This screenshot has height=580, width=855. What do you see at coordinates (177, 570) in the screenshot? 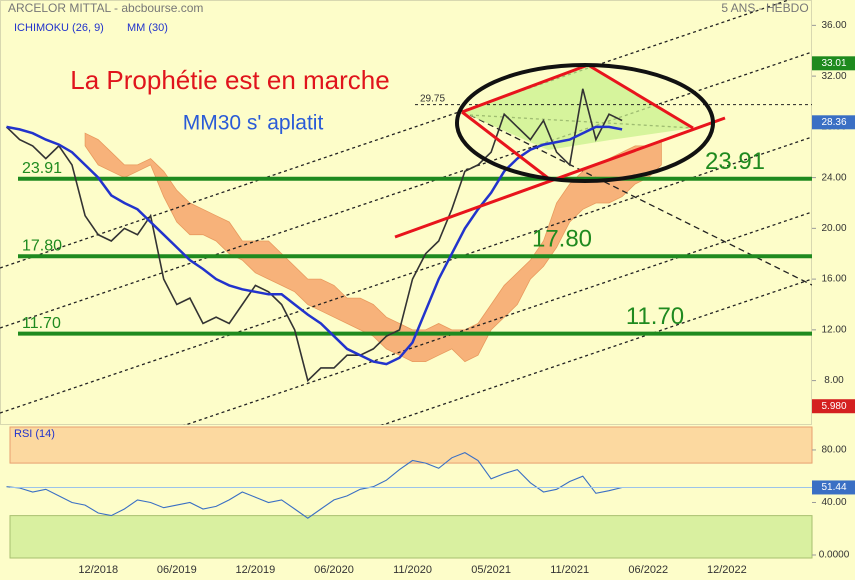
I see `x-tick-label: 06/2019` at bounding box center [177, 570].